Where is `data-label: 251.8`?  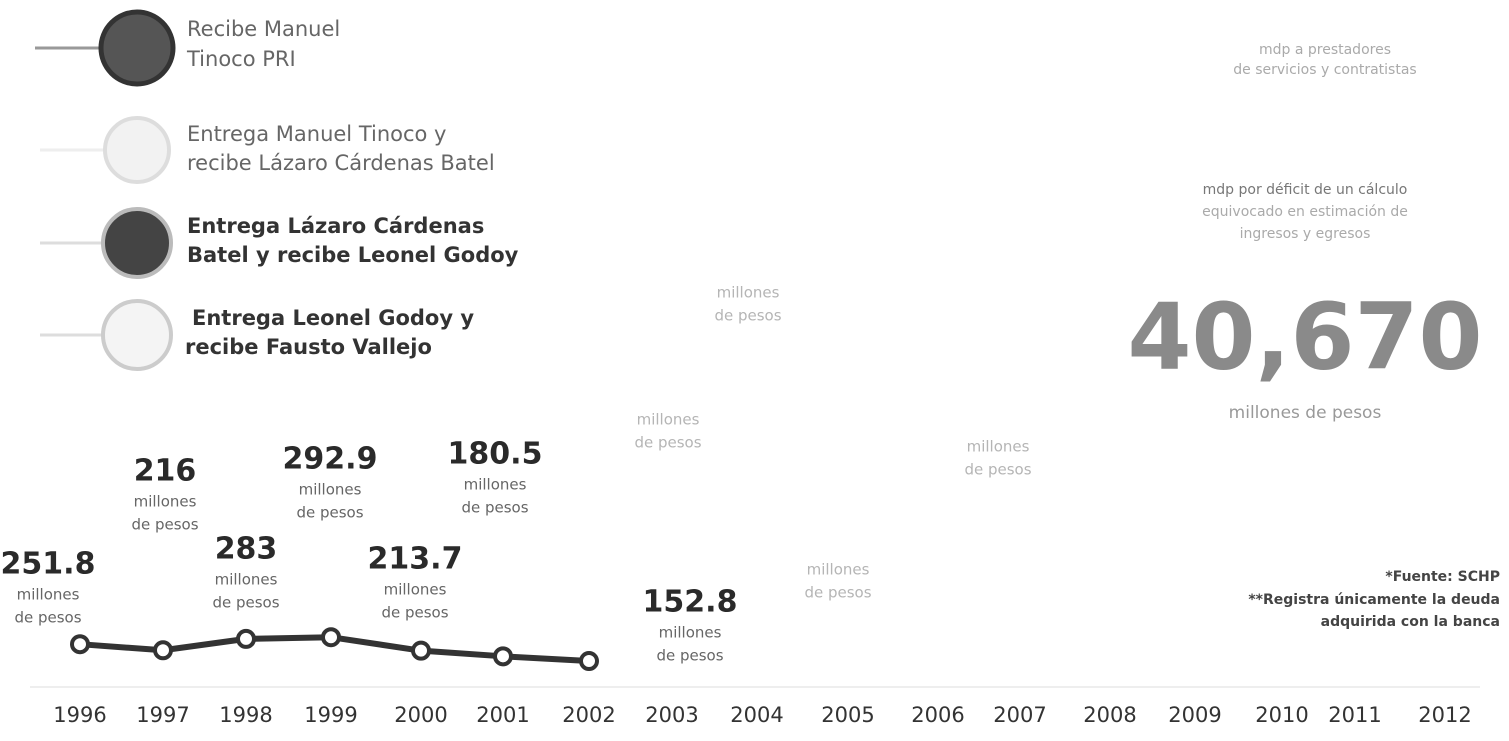 data-label: 251.8 is located at coordinates (48, 564).